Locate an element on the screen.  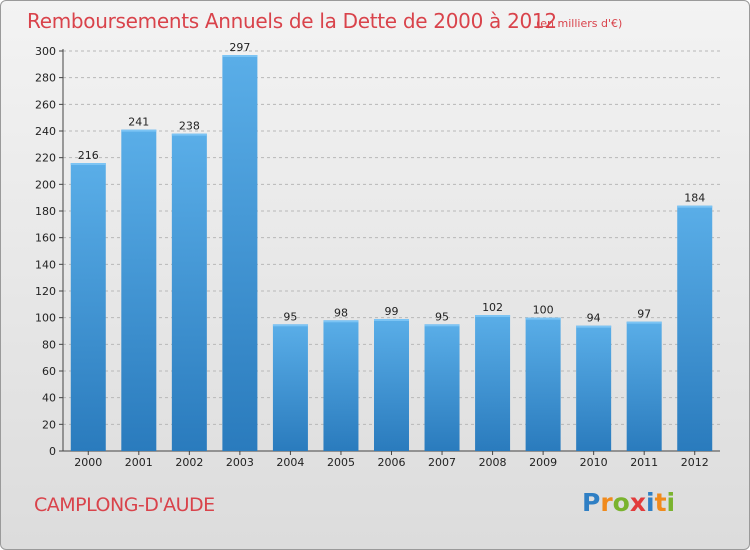
y-tick-label: 280 is located at coordinates (45, 78).